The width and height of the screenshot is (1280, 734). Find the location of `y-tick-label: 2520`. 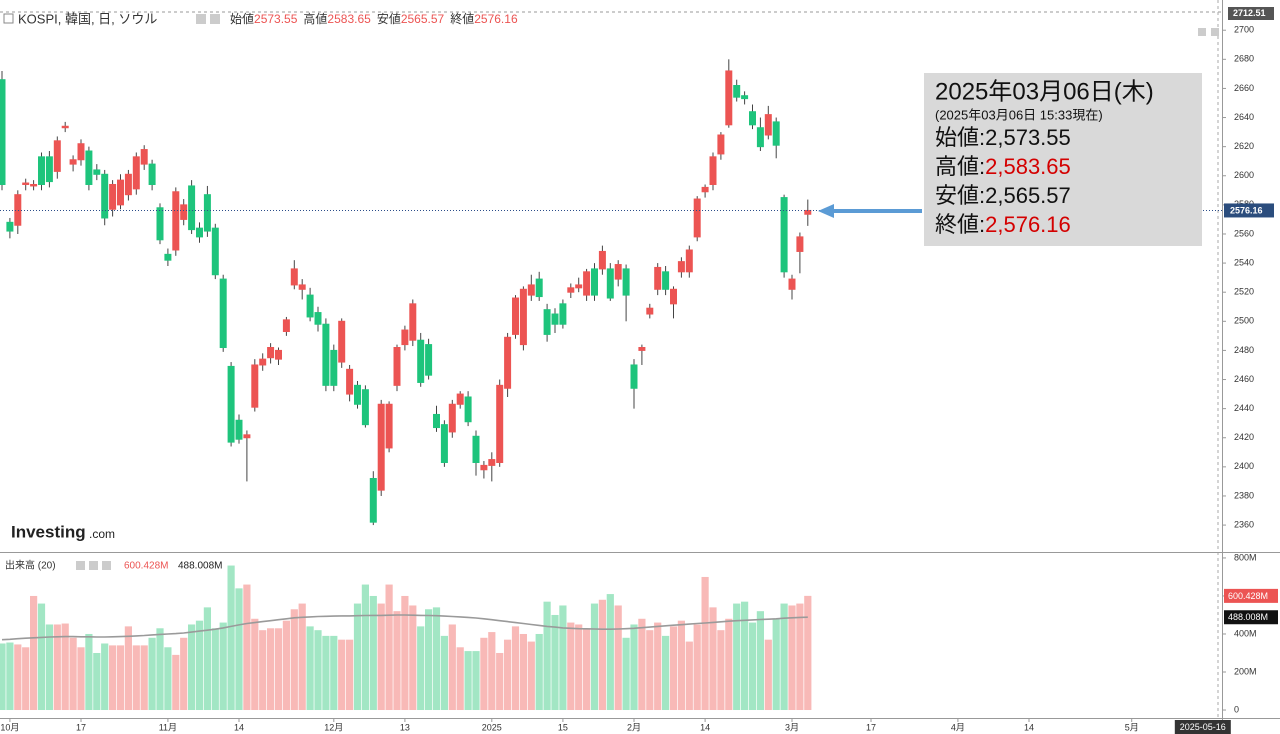

y-tick-label: 2520 is located at coordinates (1244, 292).